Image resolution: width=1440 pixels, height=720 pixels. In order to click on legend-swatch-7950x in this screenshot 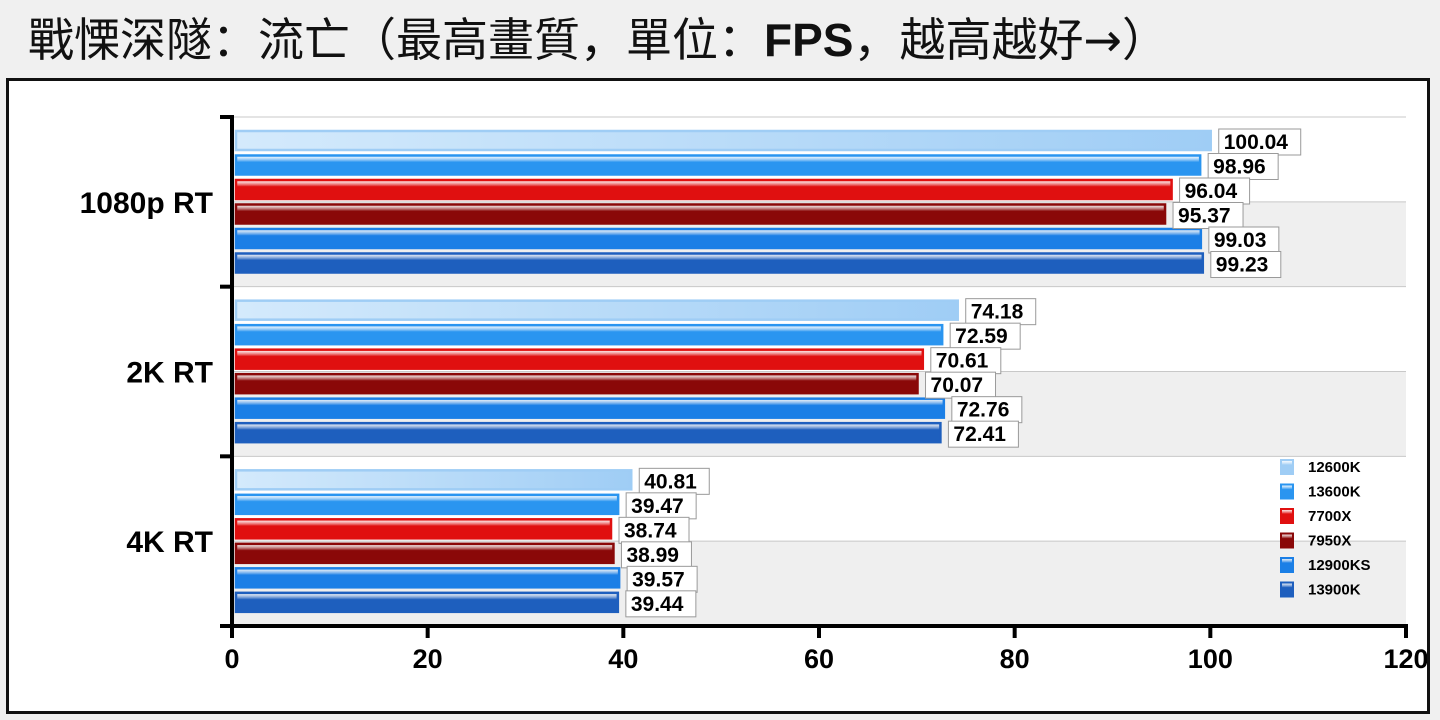, I will do `click(1287, 540)`.